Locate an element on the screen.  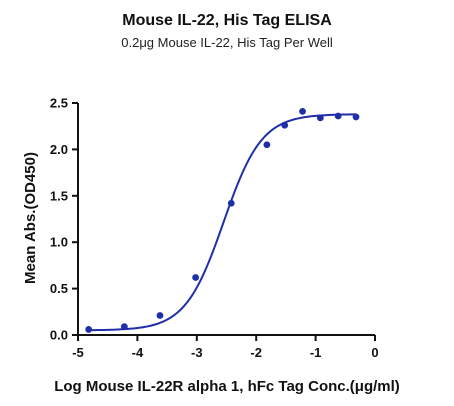
y-tick-label: 1.5 is located at coordinates (59, 195).